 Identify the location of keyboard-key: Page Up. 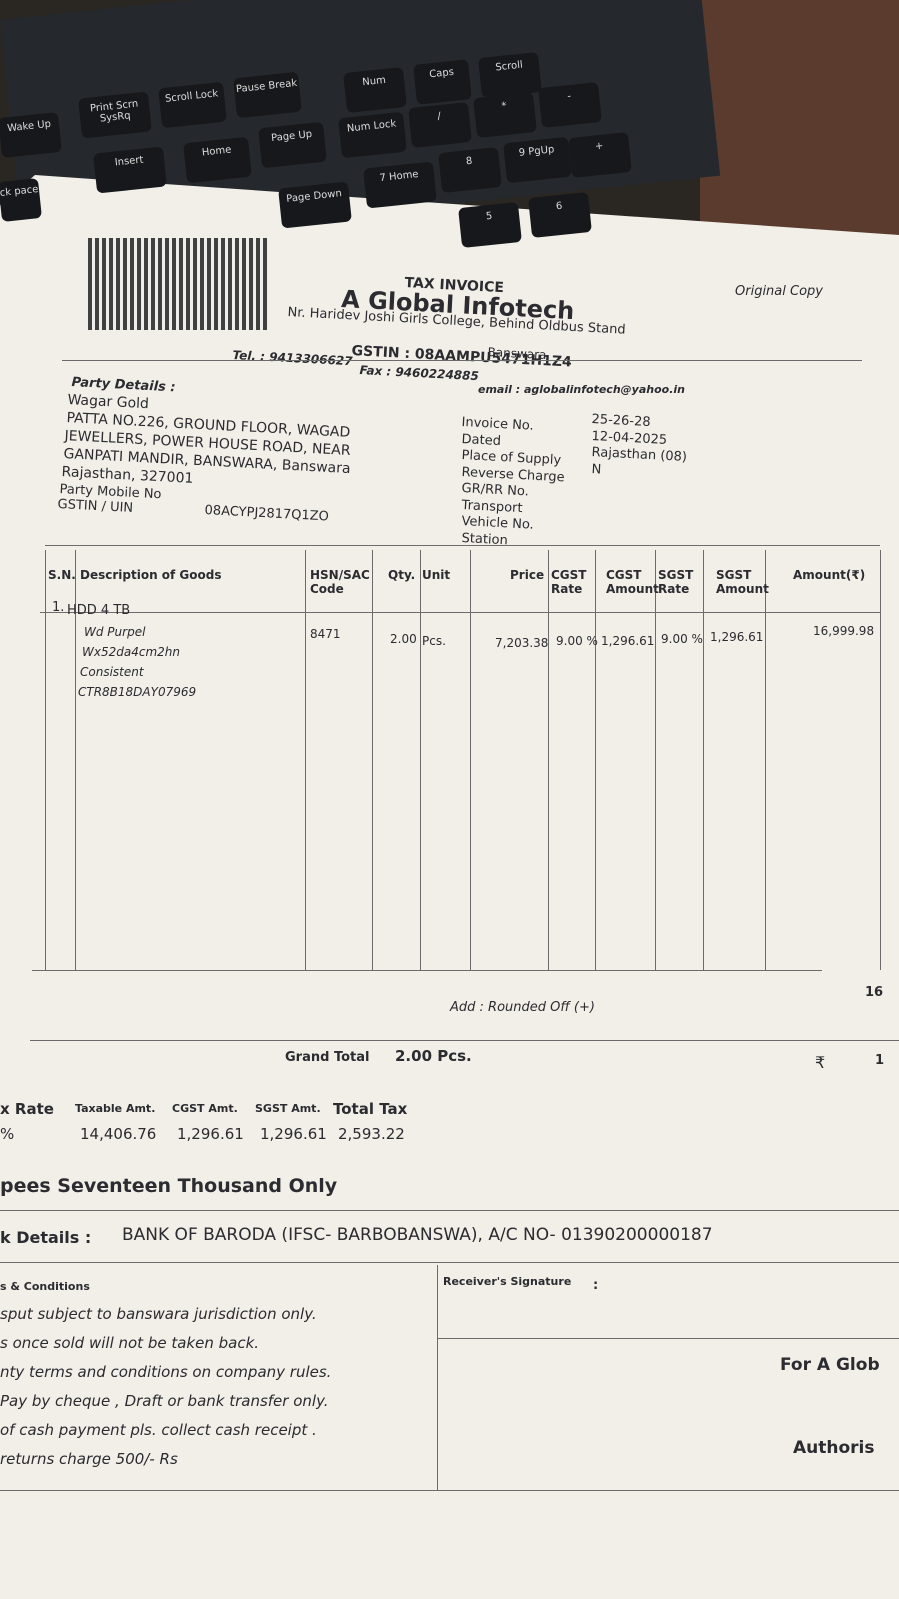
(292, 145).